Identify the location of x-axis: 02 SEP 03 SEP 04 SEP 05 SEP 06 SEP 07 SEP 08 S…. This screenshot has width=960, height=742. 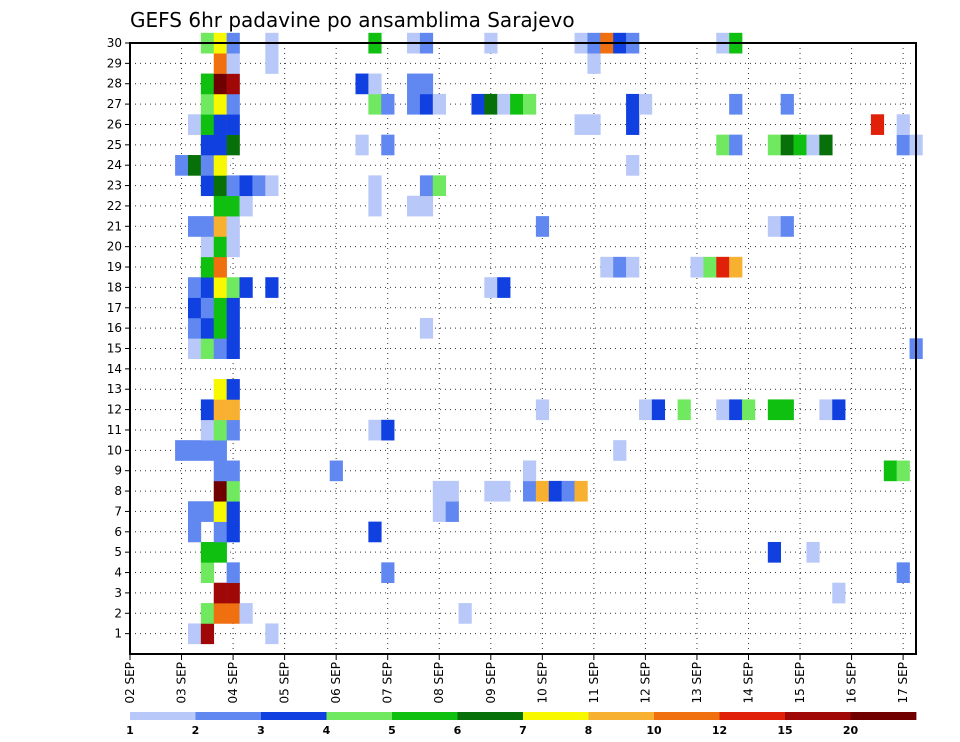
(516, 679).